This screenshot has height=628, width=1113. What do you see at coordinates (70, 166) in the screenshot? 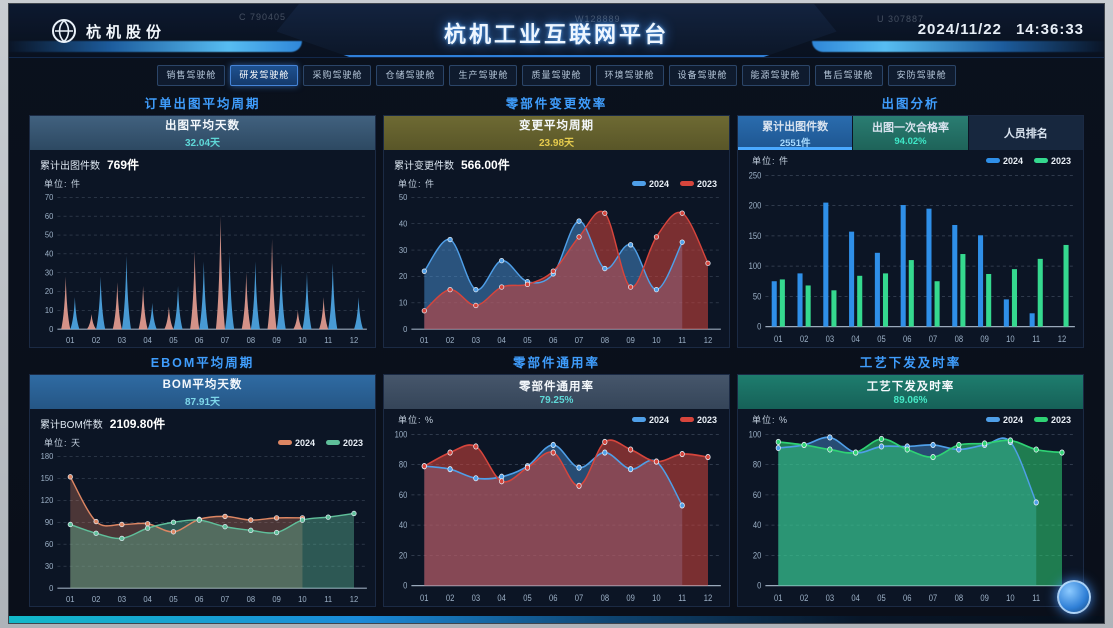
I see `stat-label: 累计出图件数` at bounding box center [70, 166].